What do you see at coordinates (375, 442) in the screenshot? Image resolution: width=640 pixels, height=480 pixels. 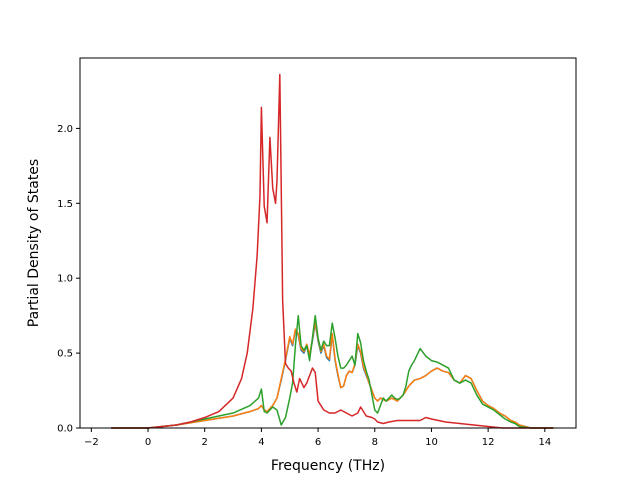 I see `x-tick-label: 8` at bounding box center [375, 442].